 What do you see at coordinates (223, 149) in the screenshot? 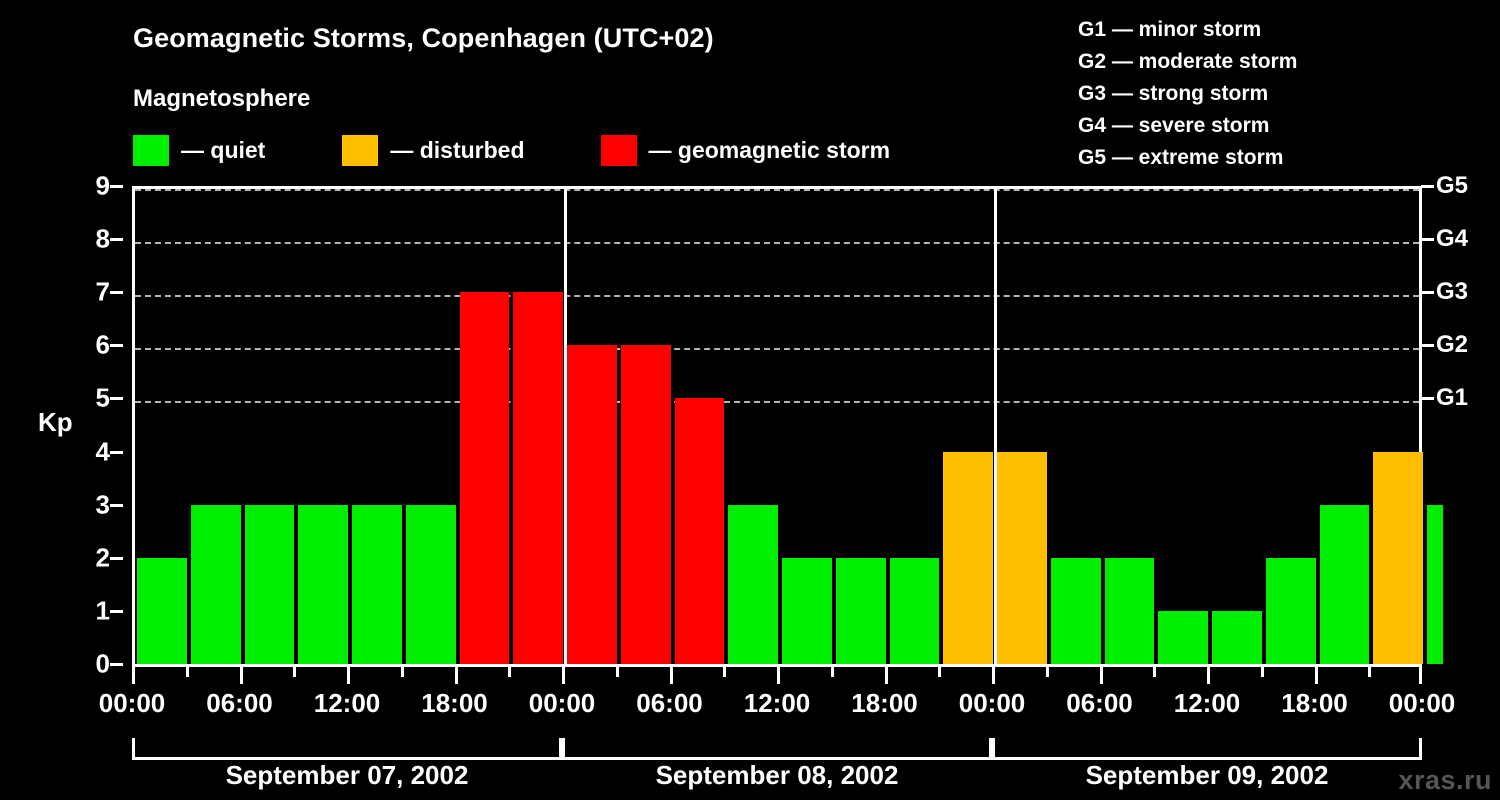
I see `quiet-legend-label: — quiet` at bounding box center [223, 149].